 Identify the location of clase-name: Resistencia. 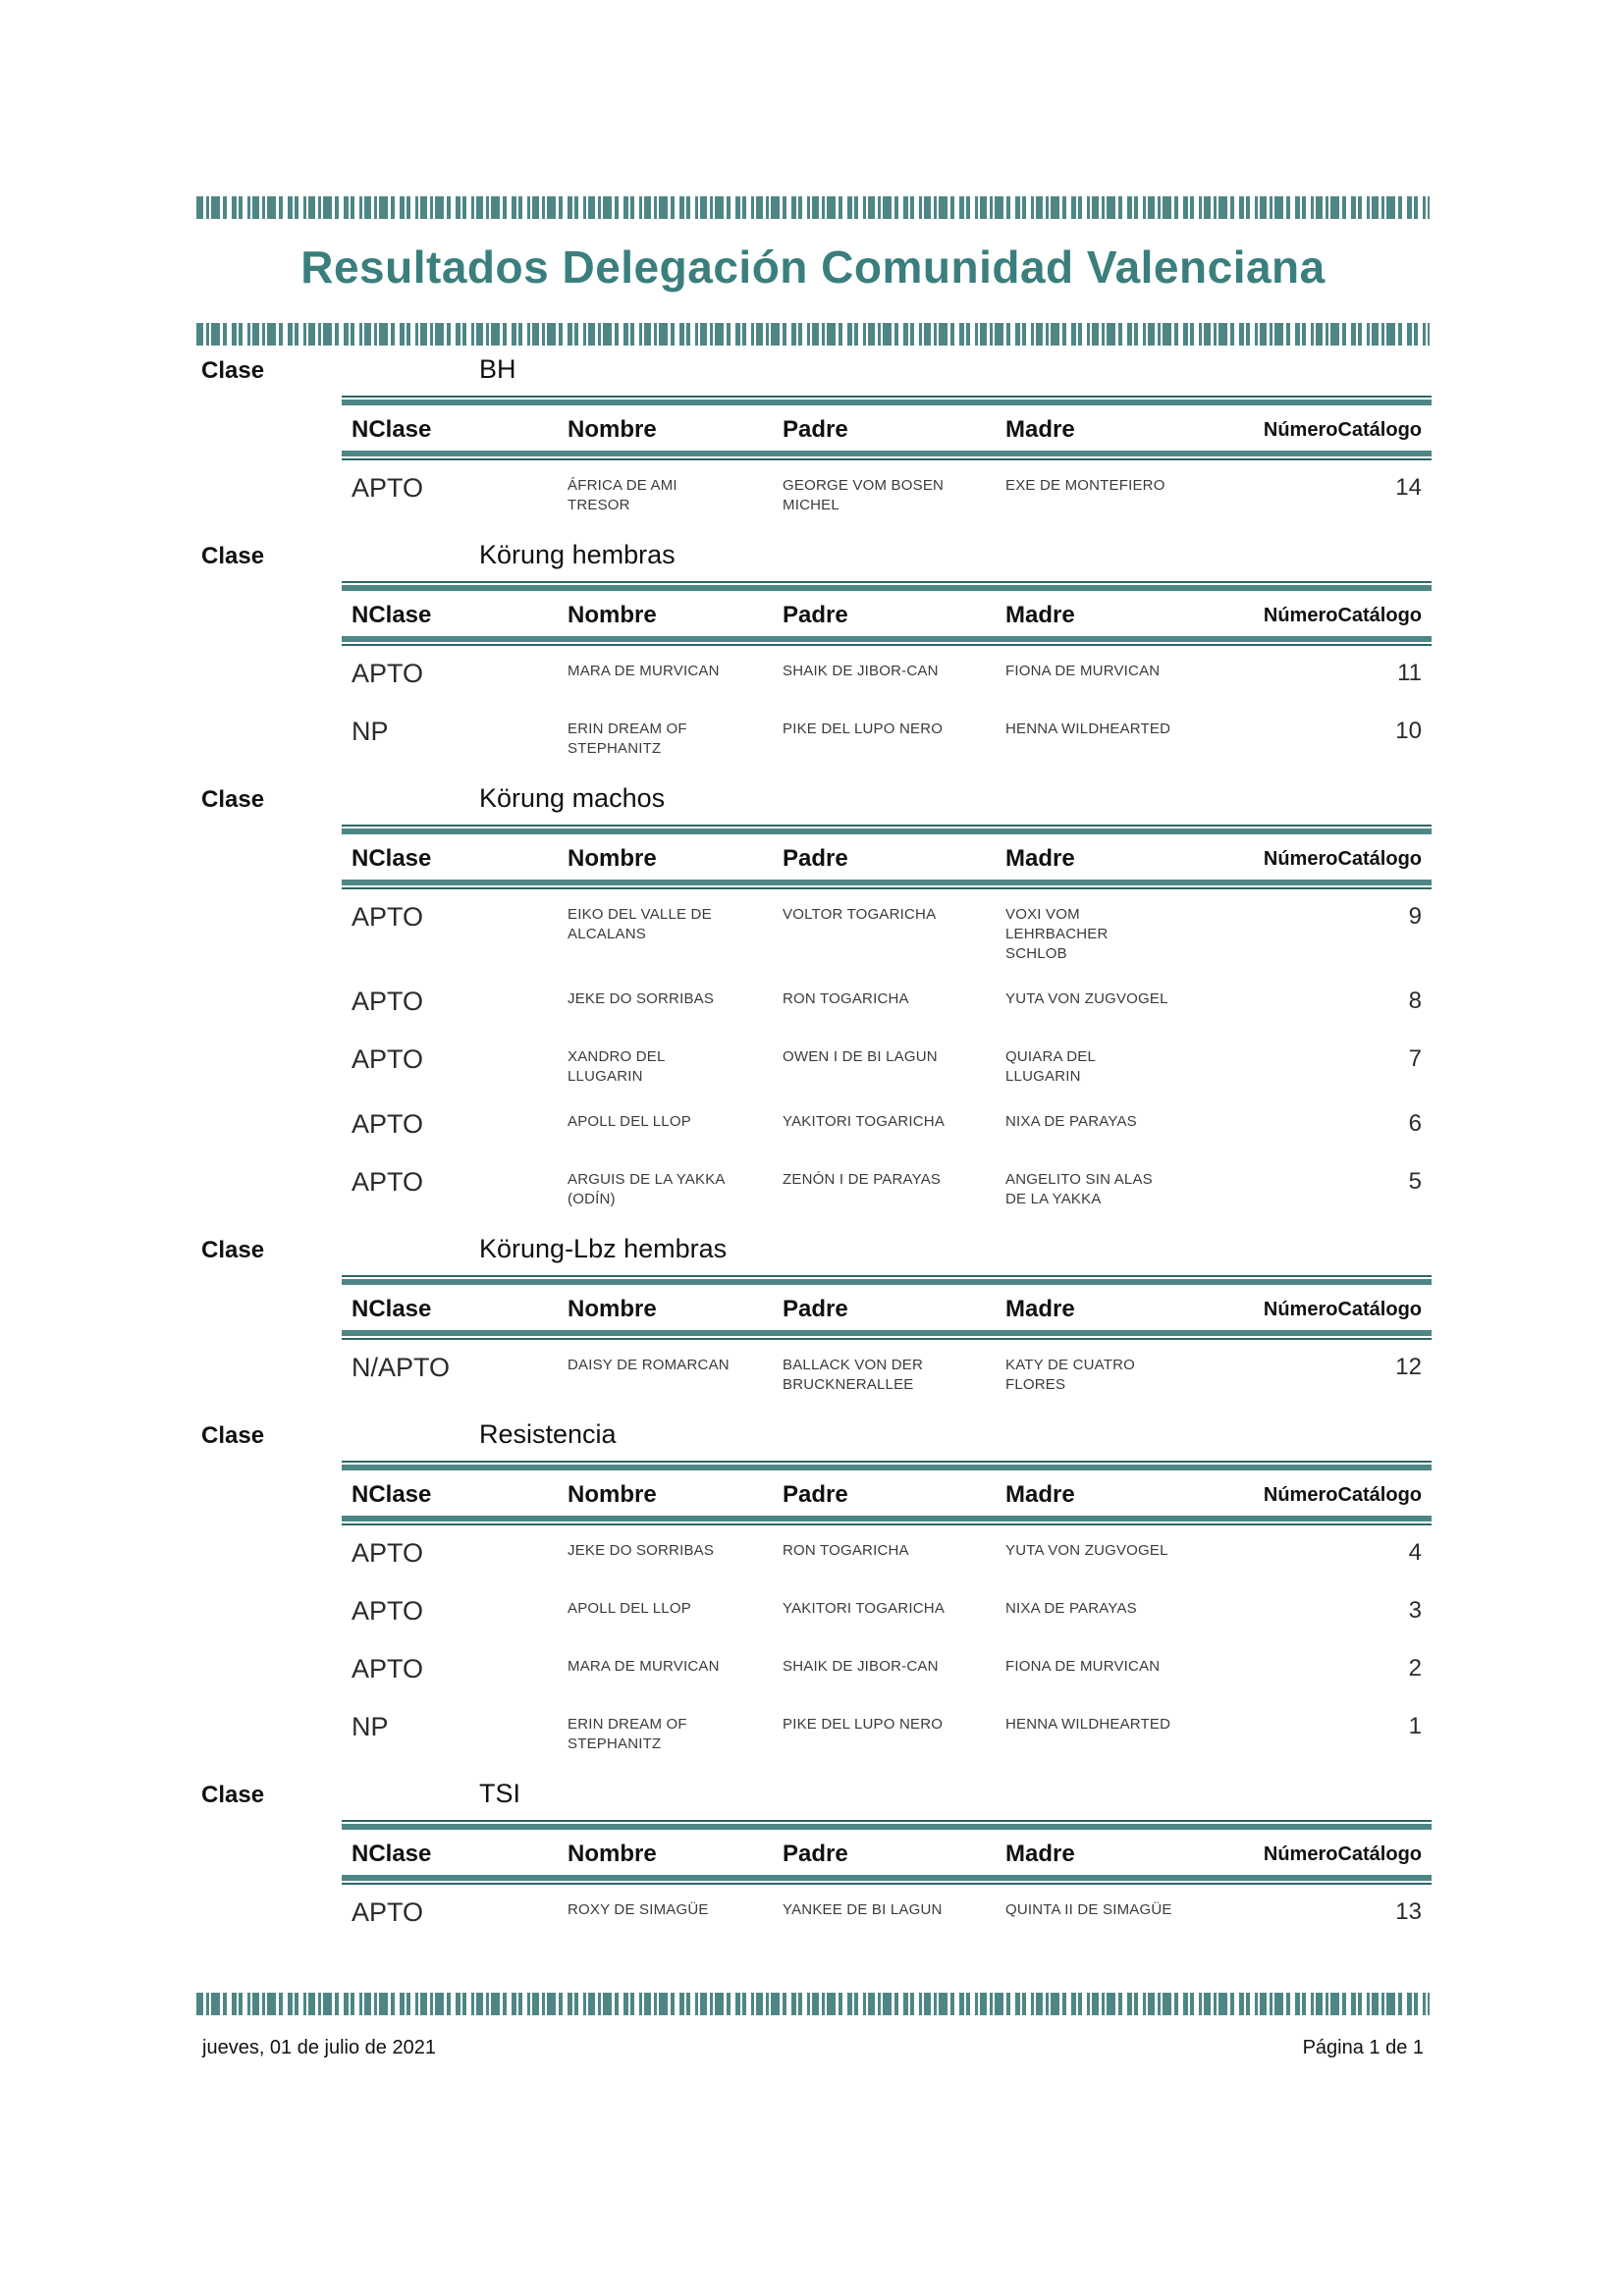
(548, 1434).